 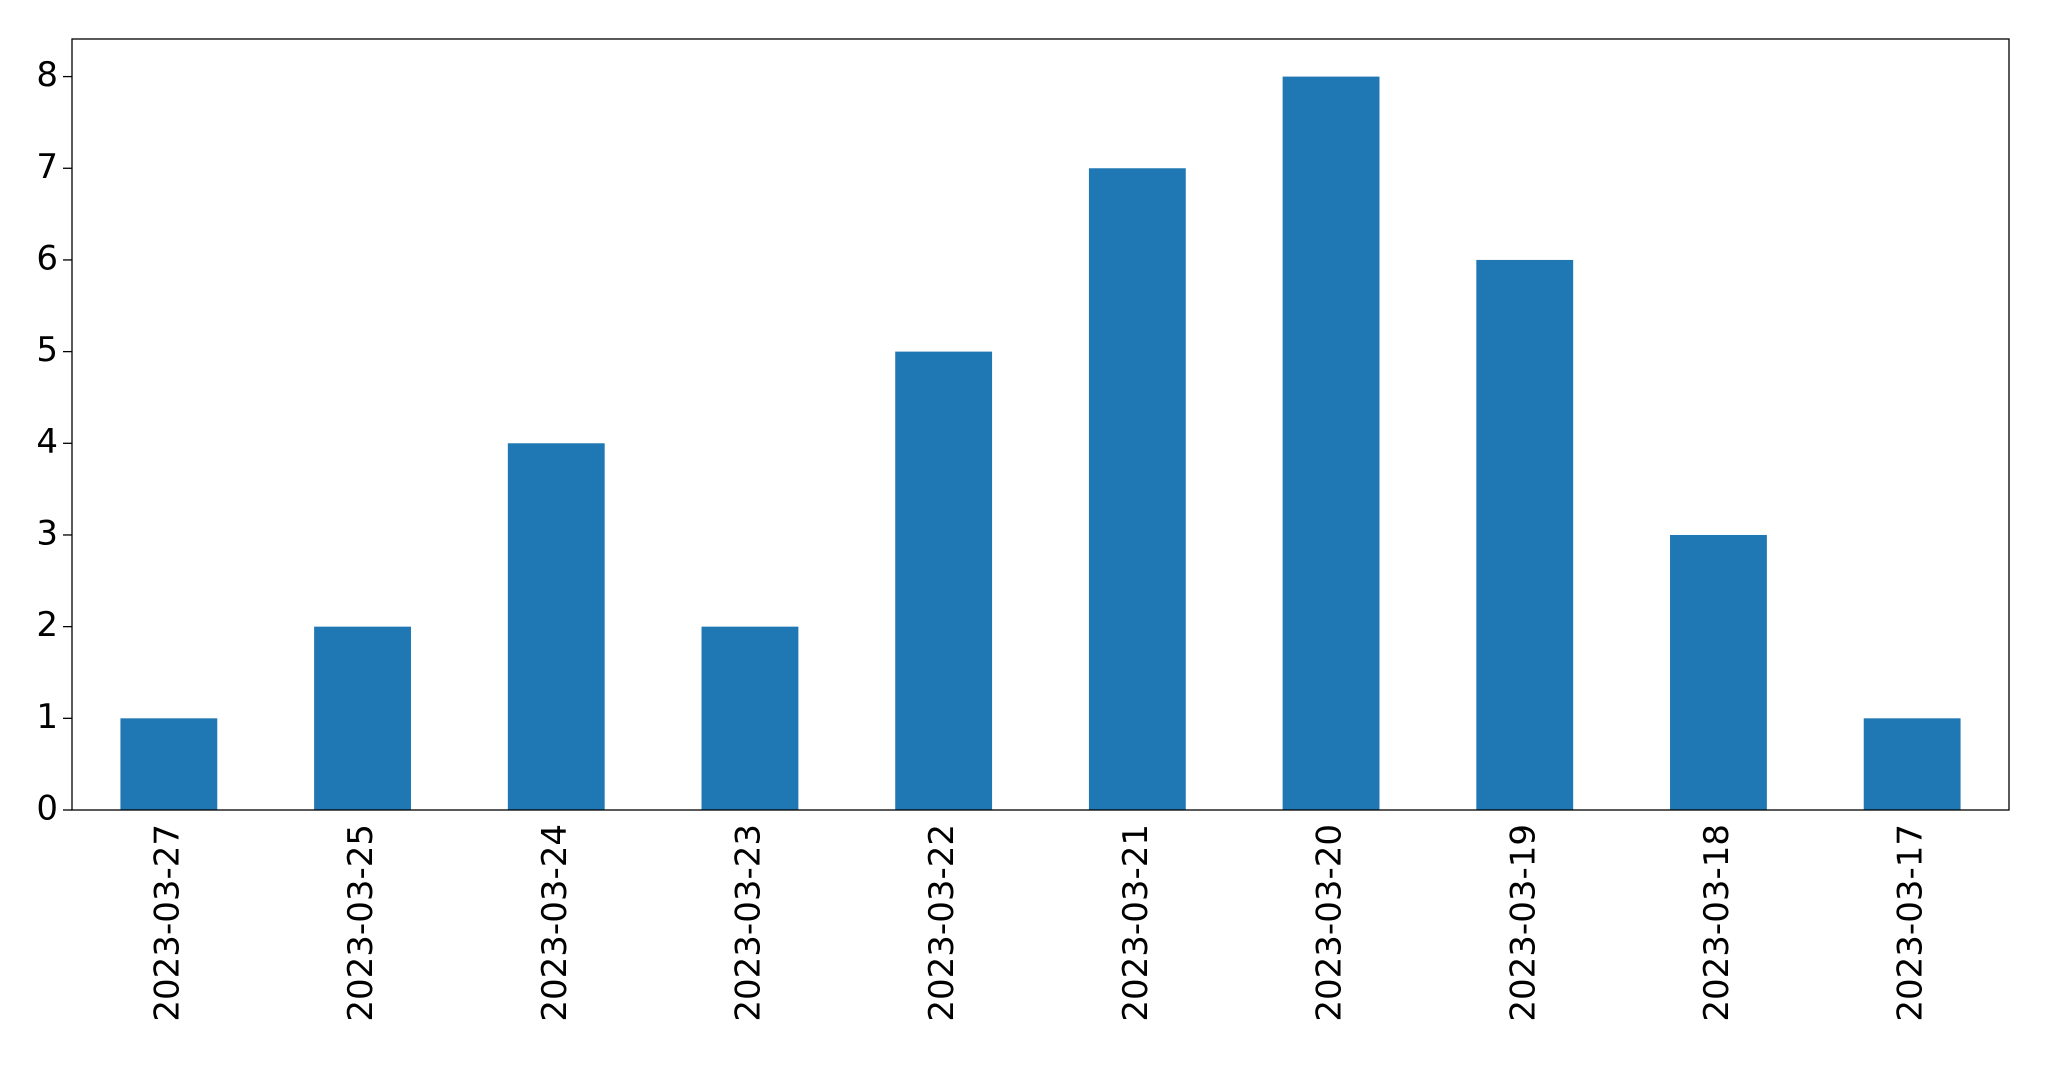 What do you see at coordinates (748, 923) in the screenshot?
I see `x-tick-label: 2023-03-23` at bounding box center [748, 923].